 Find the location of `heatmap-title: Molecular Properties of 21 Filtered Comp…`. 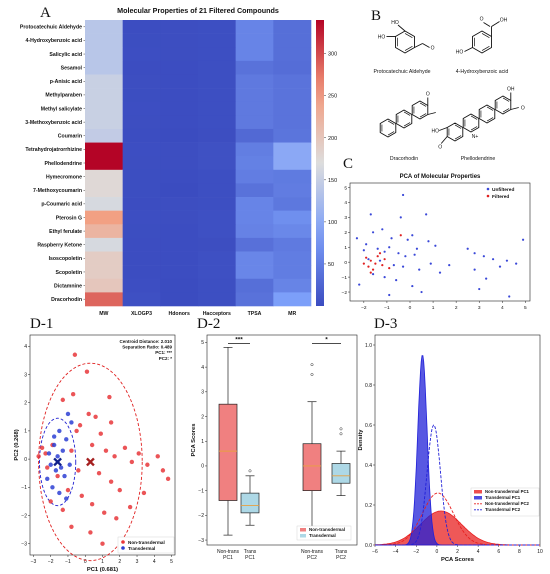

heatmap-title: Molecular Properties of 21 Filtered Comp… is located at coordinates (198, 10).